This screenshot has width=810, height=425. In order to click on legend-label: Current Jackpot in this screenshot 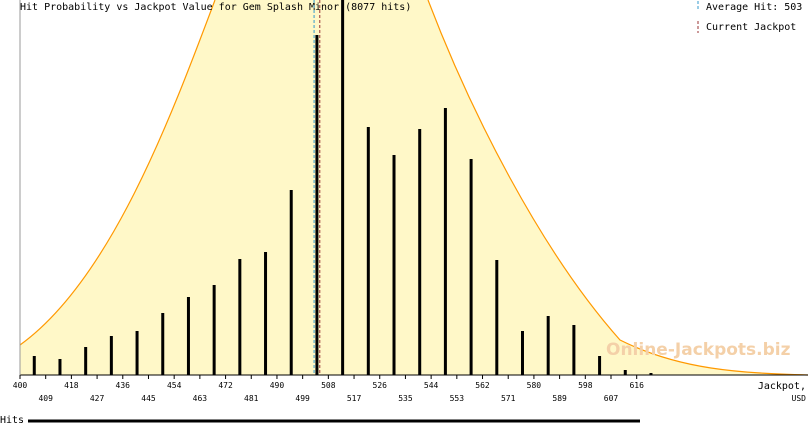, I will do `click(751, 27)`.